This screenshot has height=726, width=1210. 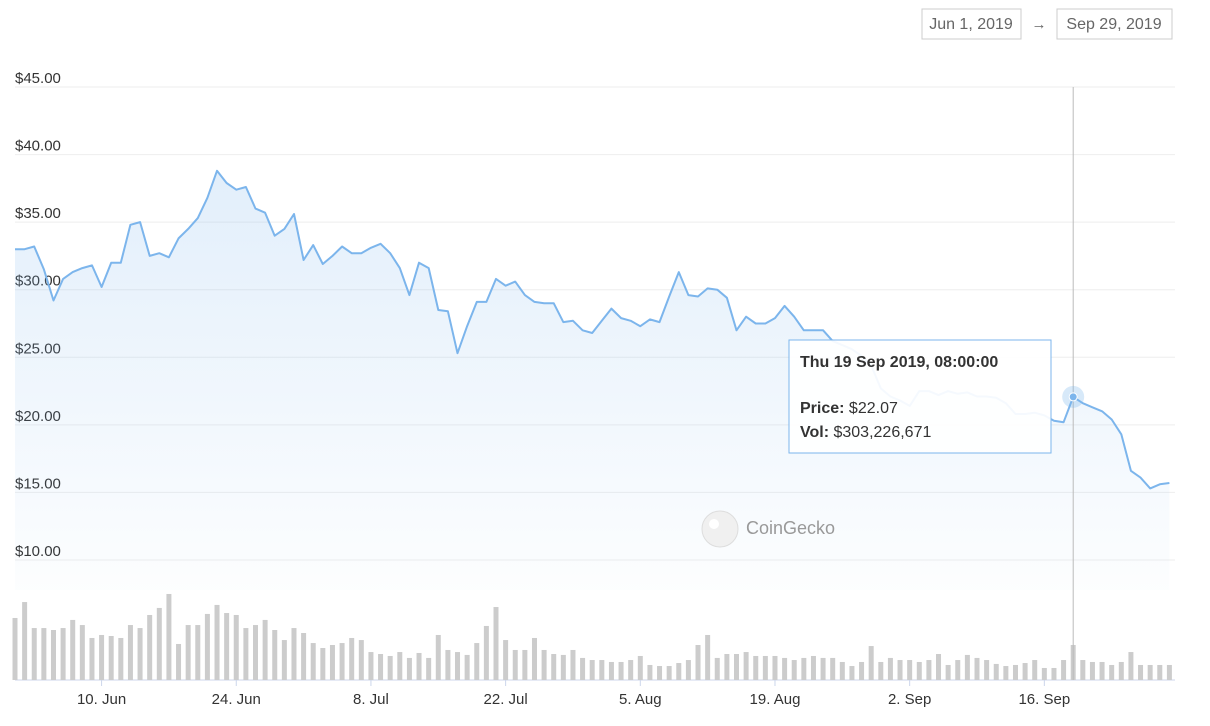 I want to click on tooltip-price: Price: $22.07, so click(x=849, y=408).